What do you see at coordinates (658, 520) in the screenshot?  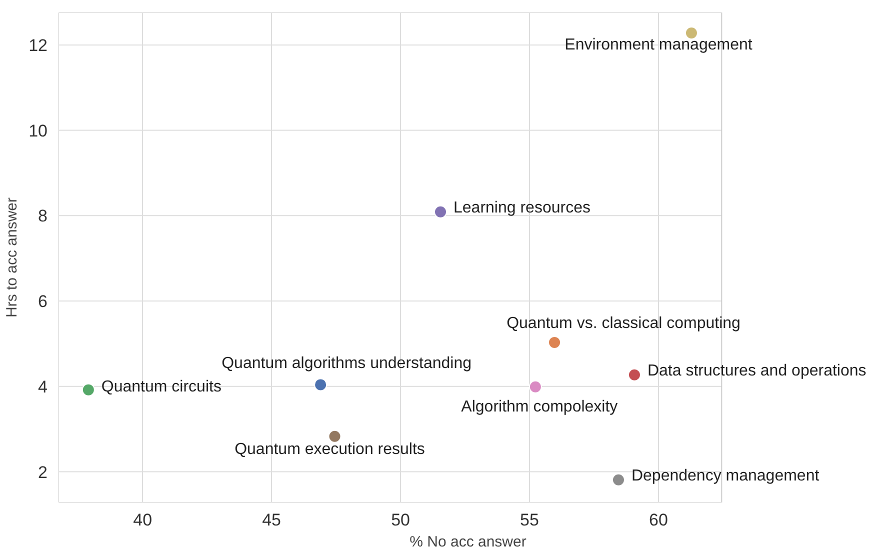 I see `x-tick-label: 60` at bounding box center [658, 520].